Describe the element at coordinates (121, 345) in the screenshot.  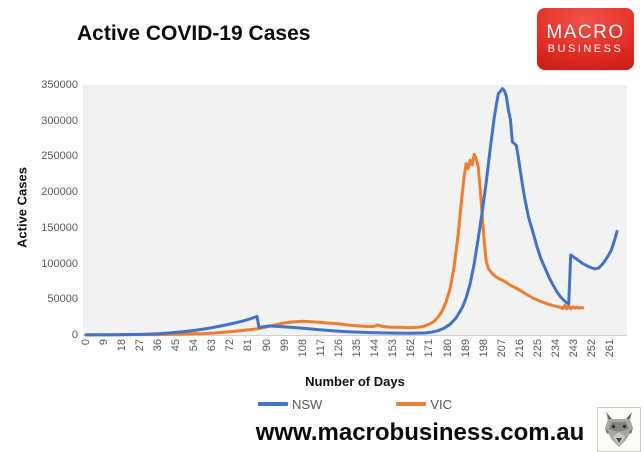
I see `x-tick-label: 18` at that location.